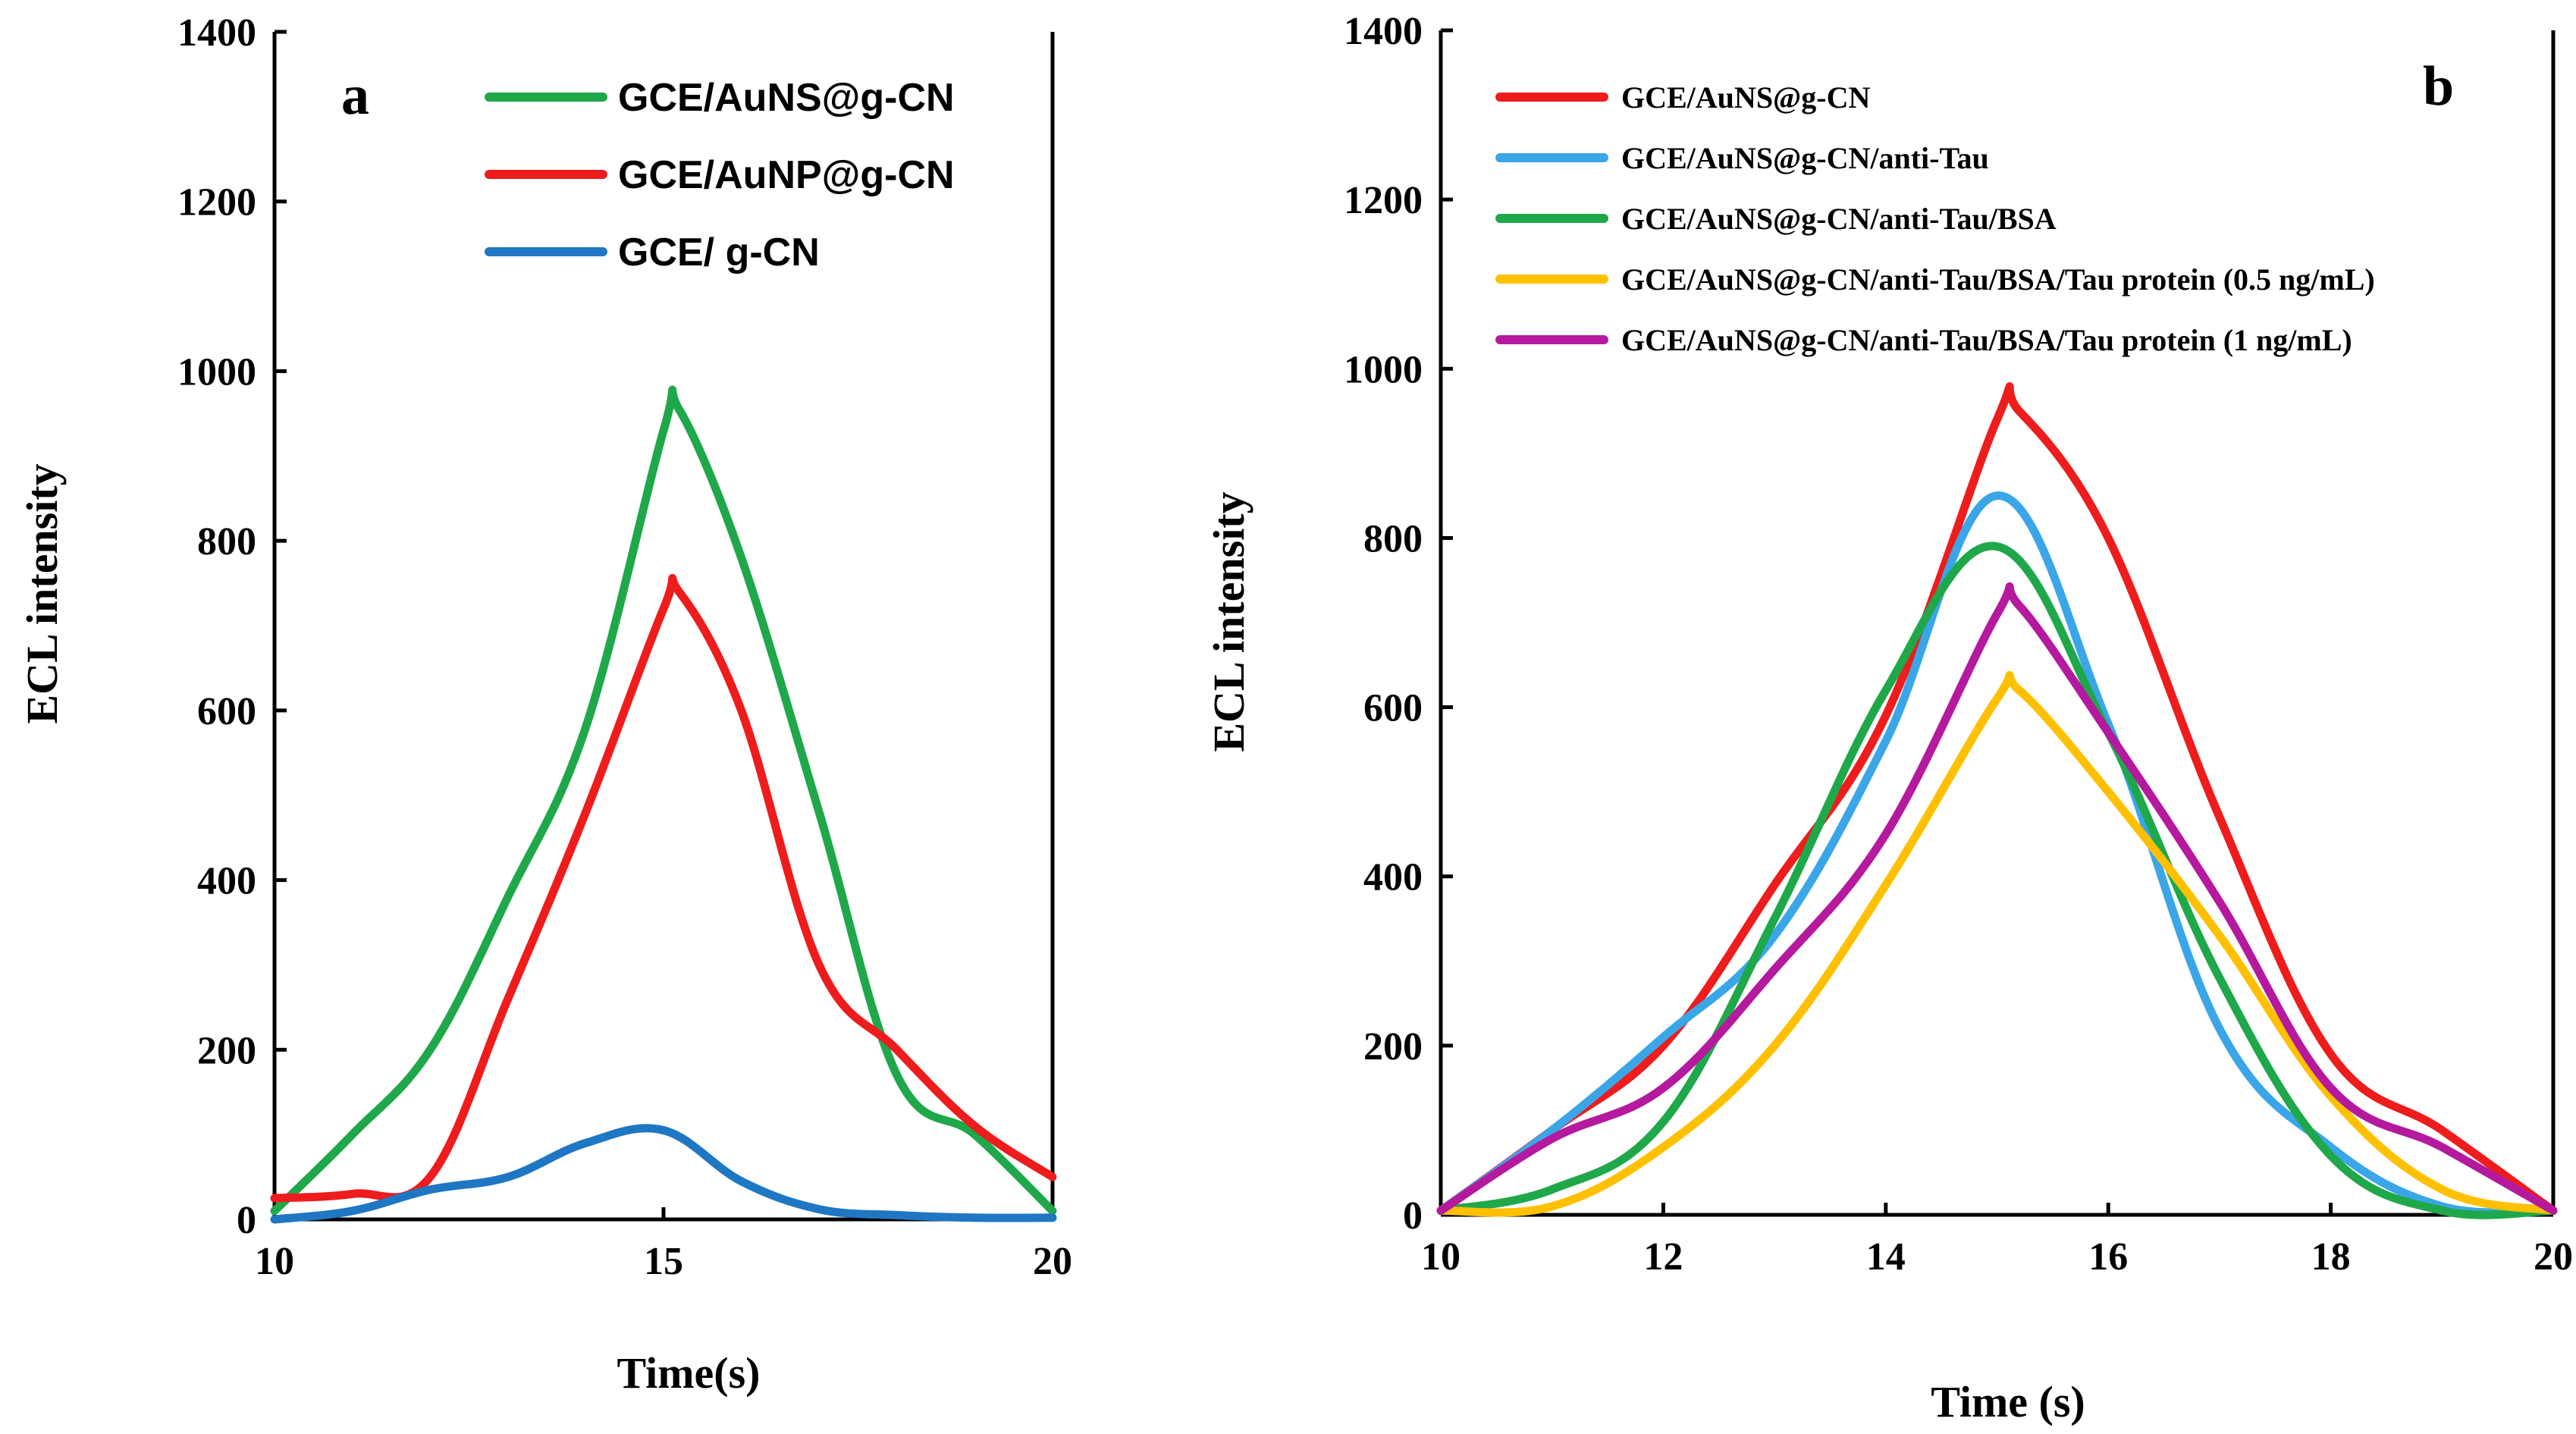 The image size is (2576, 1434). I want to click on panel-b-legend-label-1: GCE/AuNS@g-CN, so click(1745, 97).